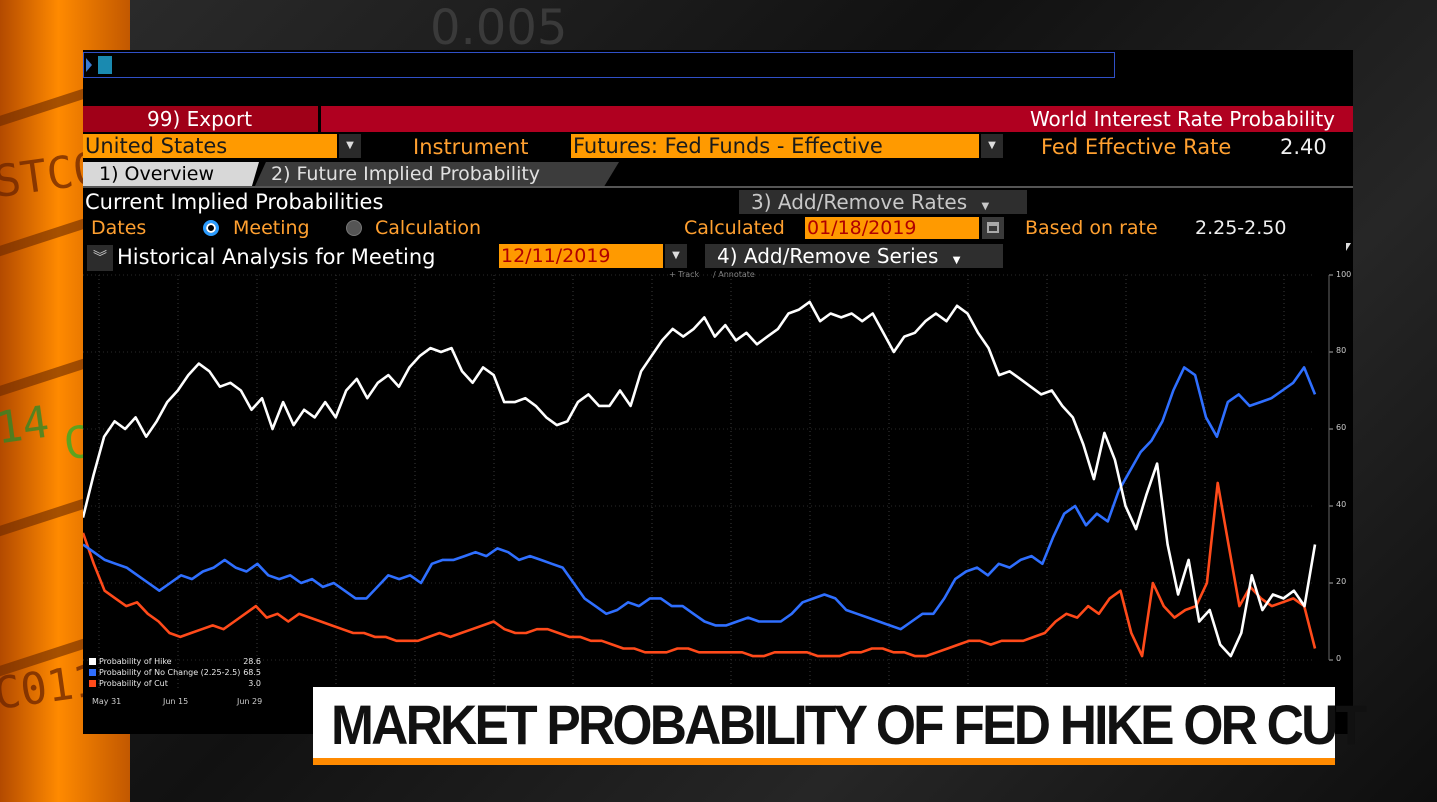 The width and height of the screenshot is (1437, 802). I want to click on country-select: United States, so click(210, 146).